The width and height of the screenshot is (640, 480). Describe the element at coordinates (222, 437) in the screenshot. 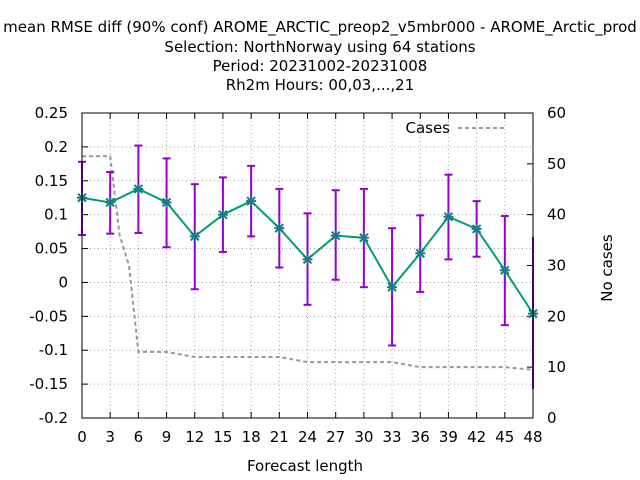

I see `x-tick-label: 15` at that location.